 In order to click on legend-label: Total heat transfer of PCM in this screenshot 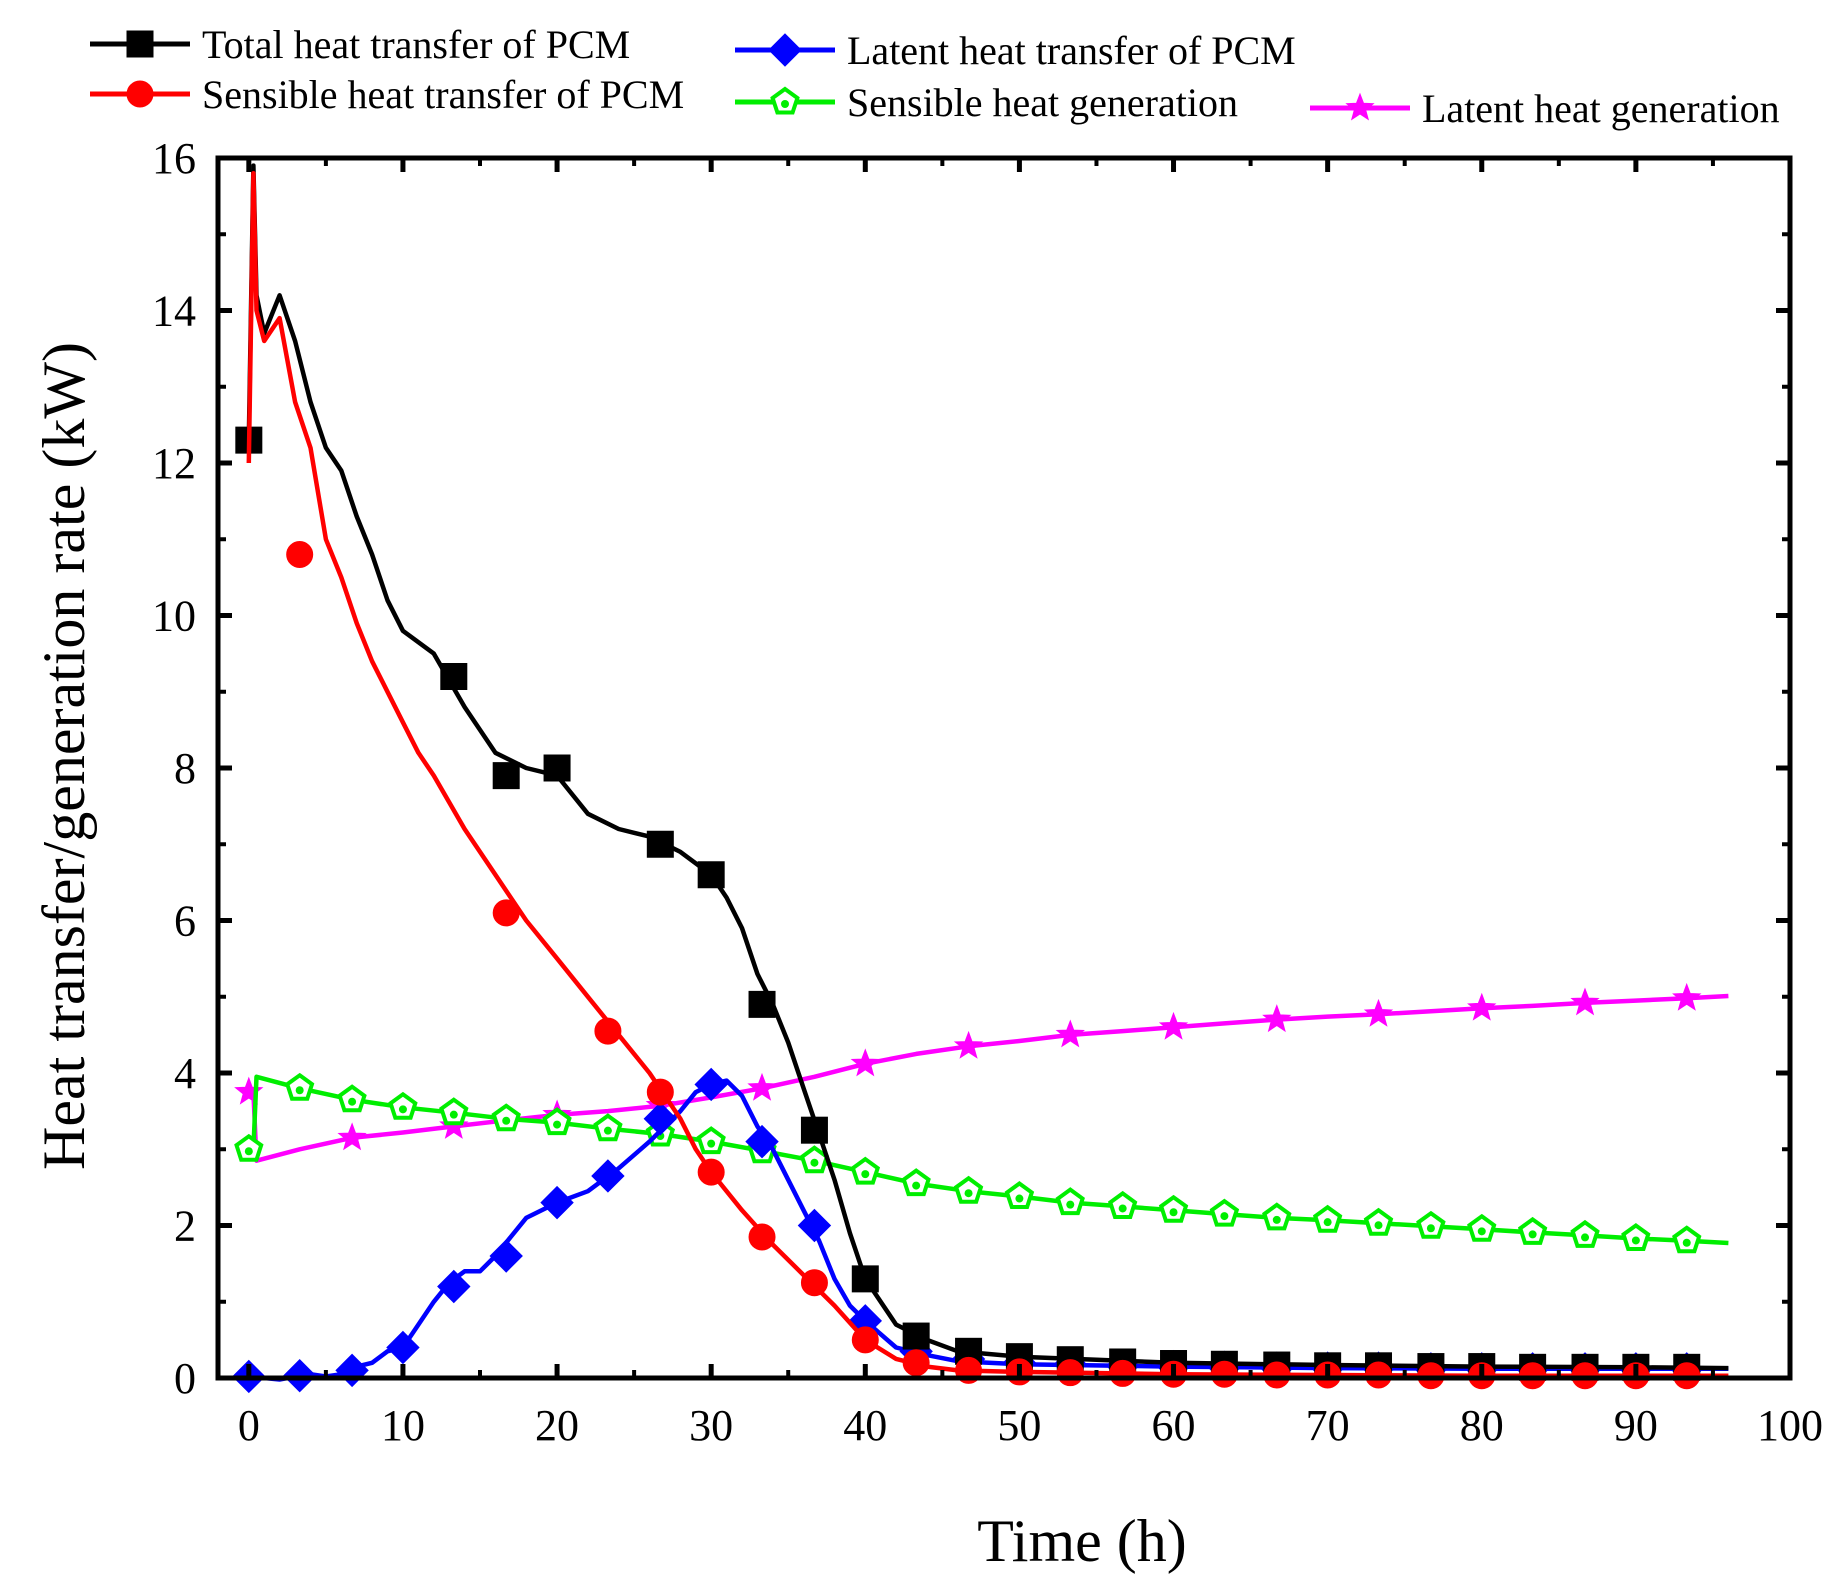, I will do `click(416, 44)`.